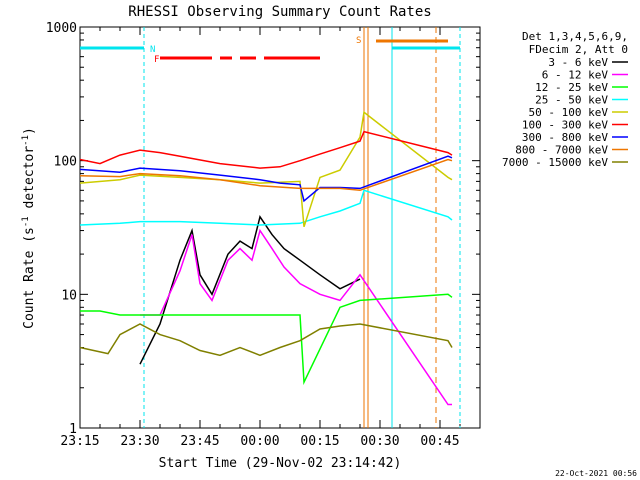  What do you see at coordinates (69, 295) in the screenshot?
I see `y-tick-label: 10` at bounding box center [69, 295].